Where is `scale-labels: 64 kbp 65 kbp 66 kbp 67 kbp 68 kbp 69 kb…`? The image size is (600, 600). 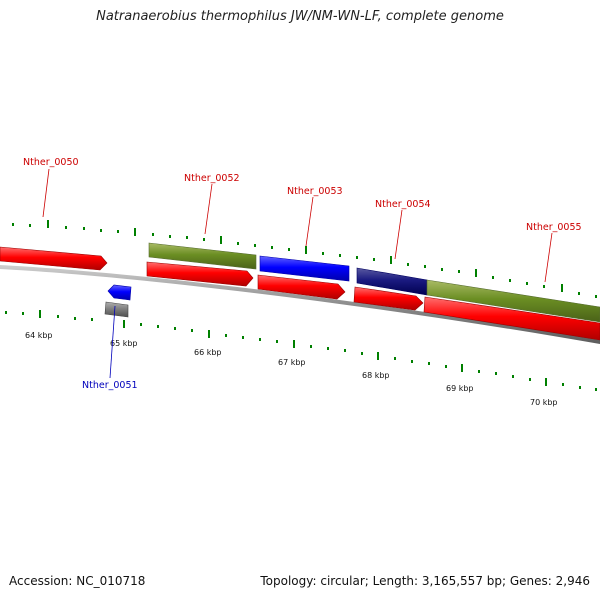
scale-labels: 64 kbp 65 kbp 66 kbp 67 kbp 68 kbp 69 kb… is located at coordinates (291, 369).